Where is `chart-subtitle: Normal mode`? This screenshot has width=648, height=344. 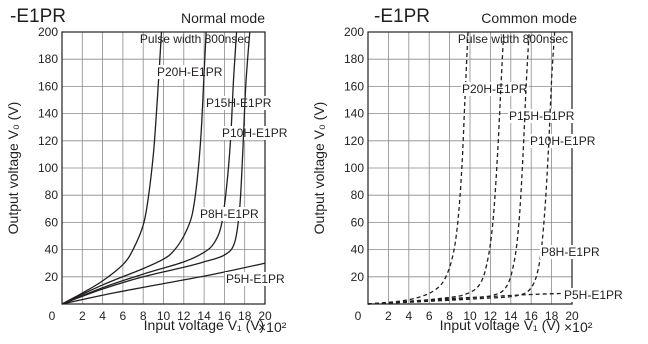
chart-subtitle: Normal mode is located at coordinates (223, 18).